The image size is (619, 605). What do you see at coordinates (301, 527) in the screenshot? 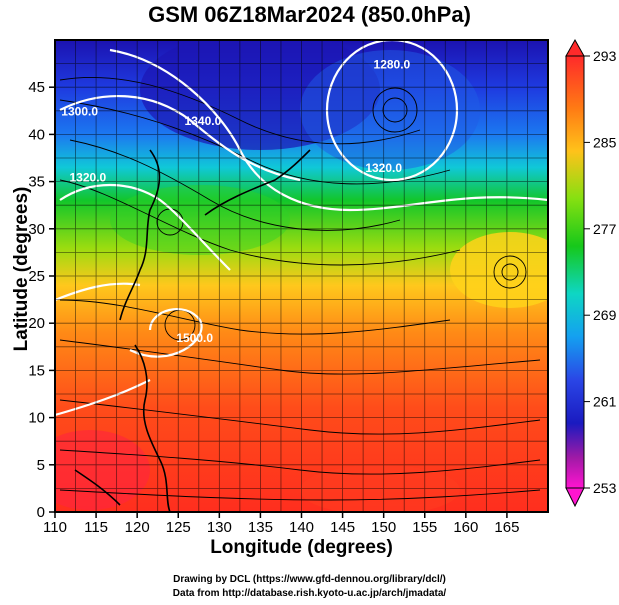
I see `x-tick-label: 140` at bounding box center [301, 527].